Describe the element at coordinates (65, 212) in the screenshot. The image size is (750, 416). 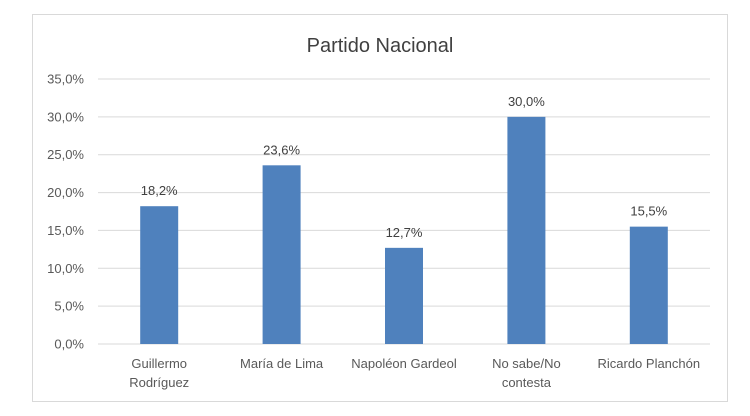
I see `y-axis-ticks: 0,0% 5,0% 10,0% 15,0% 20,0% 25,0% 30,0% 35,0%` at that location.